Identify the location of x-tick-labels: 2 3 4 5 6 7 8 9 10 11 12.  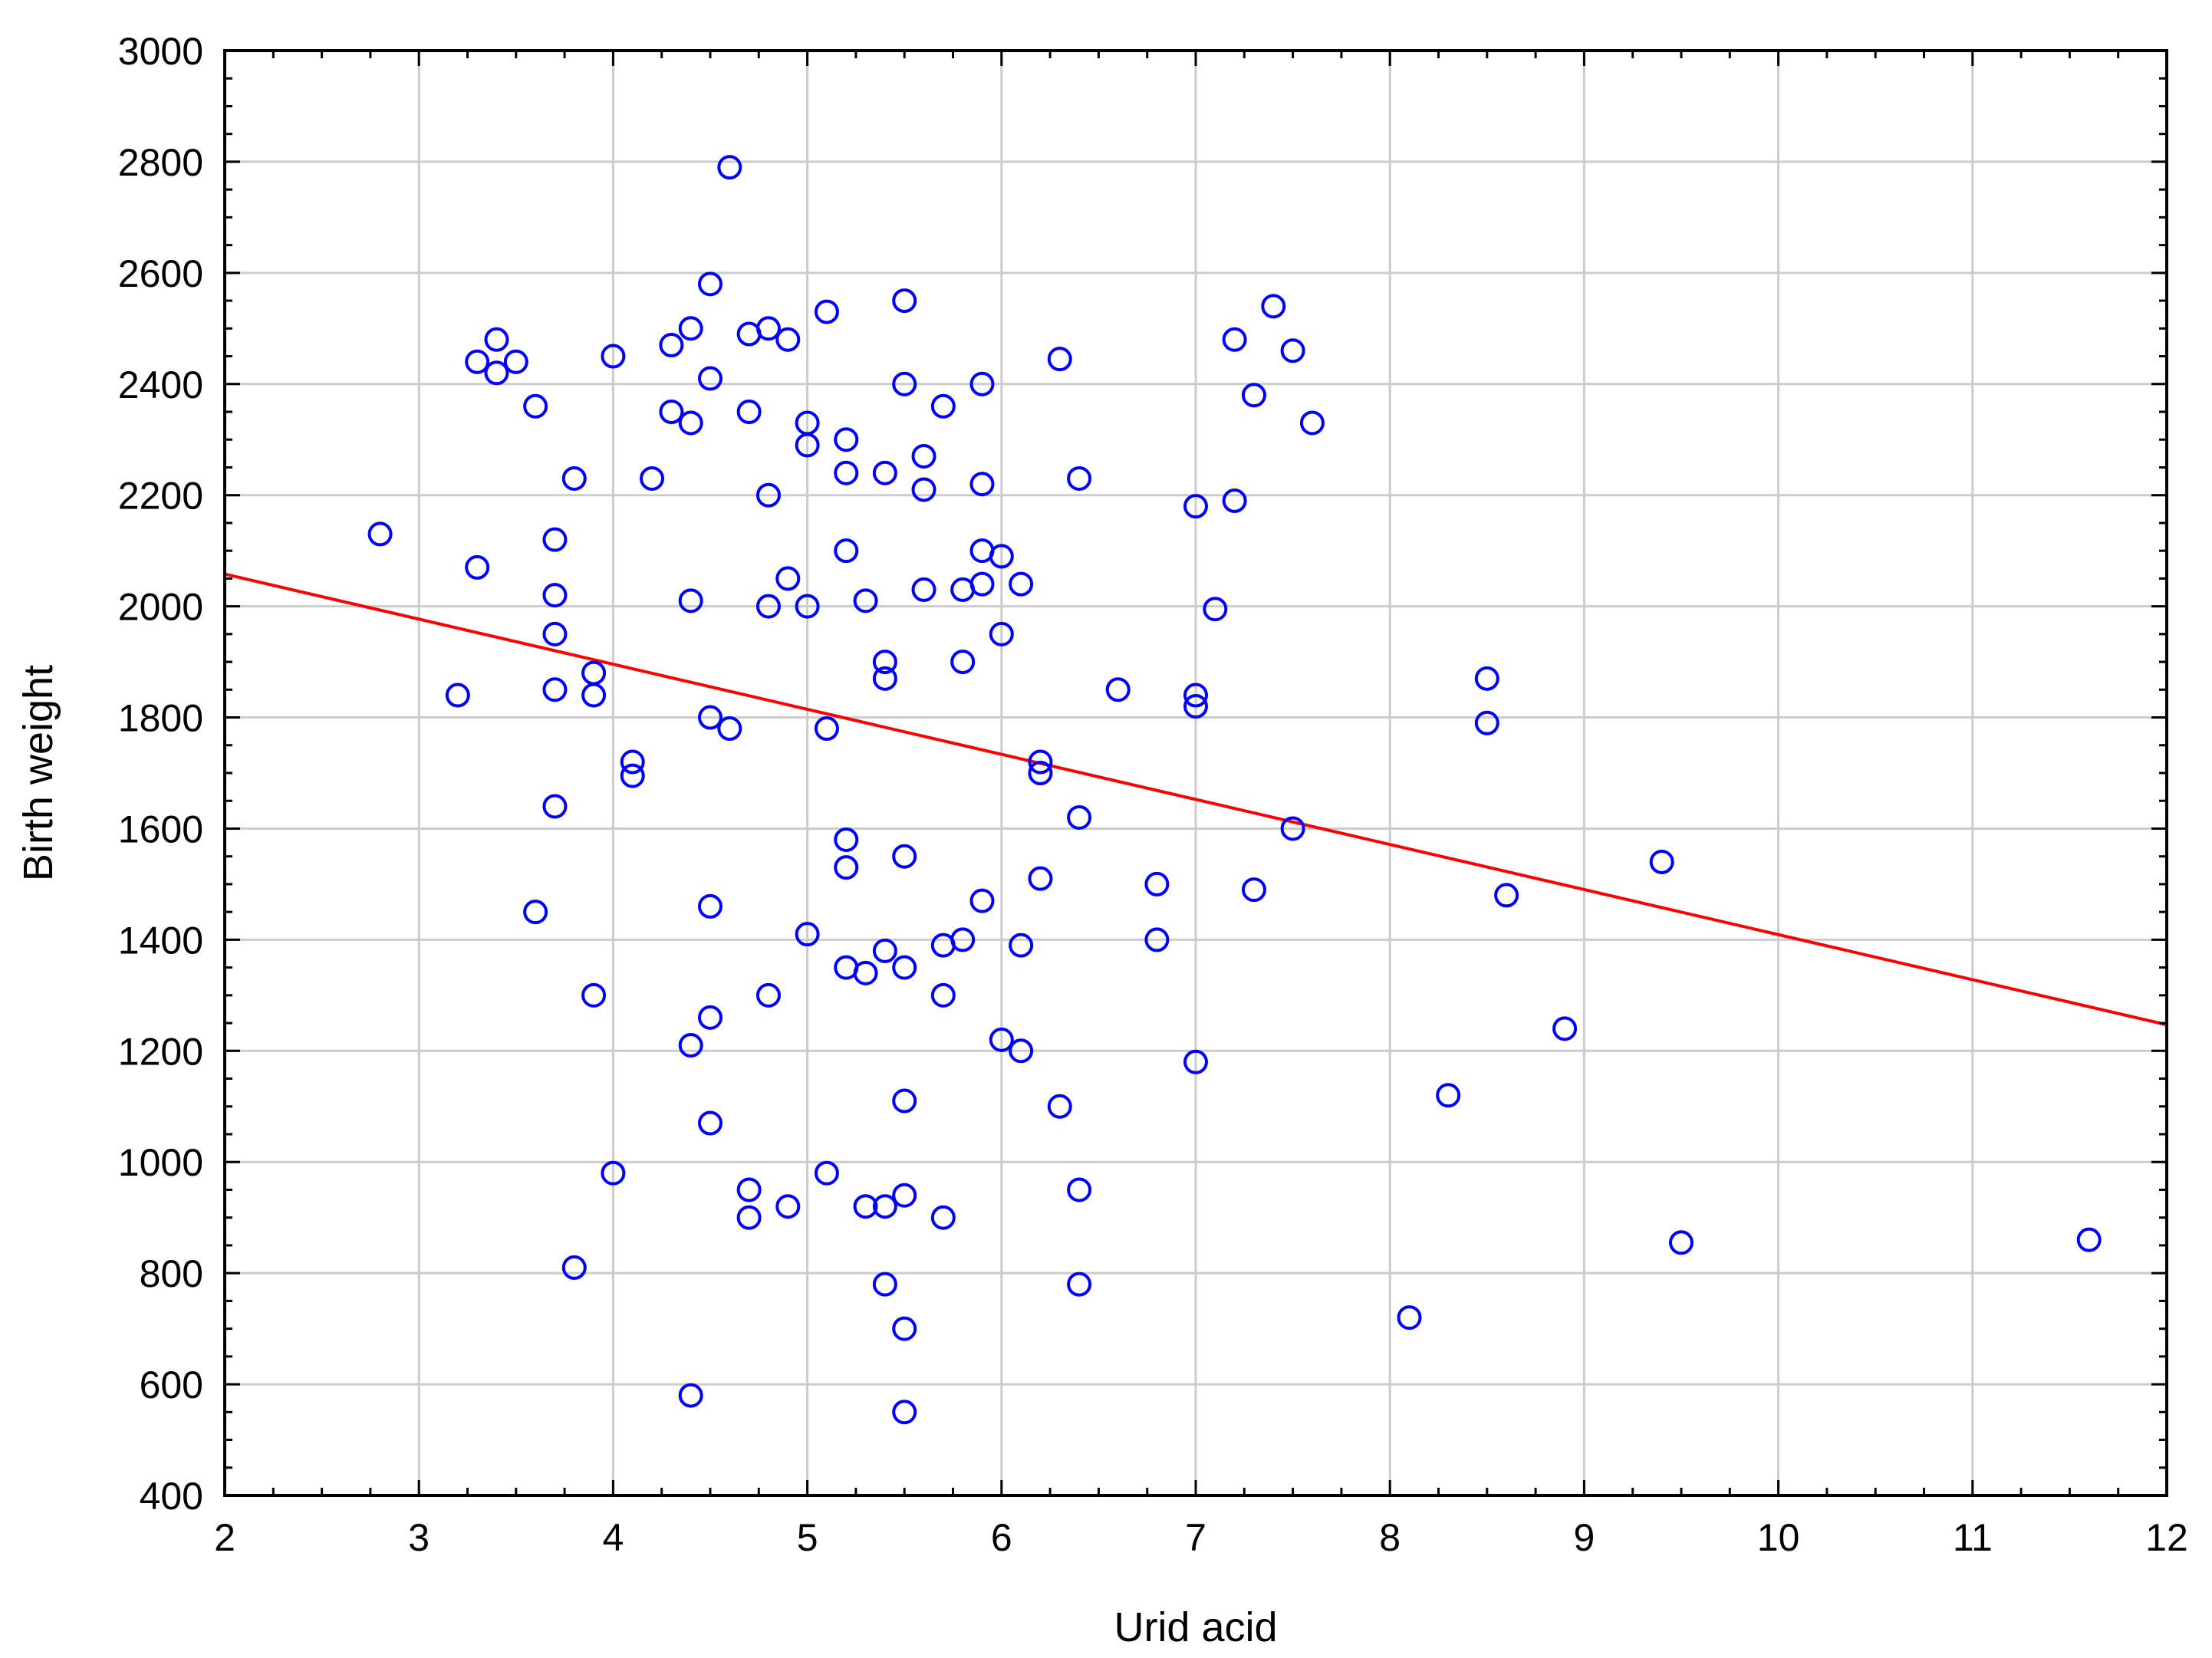
(1201, 1538).